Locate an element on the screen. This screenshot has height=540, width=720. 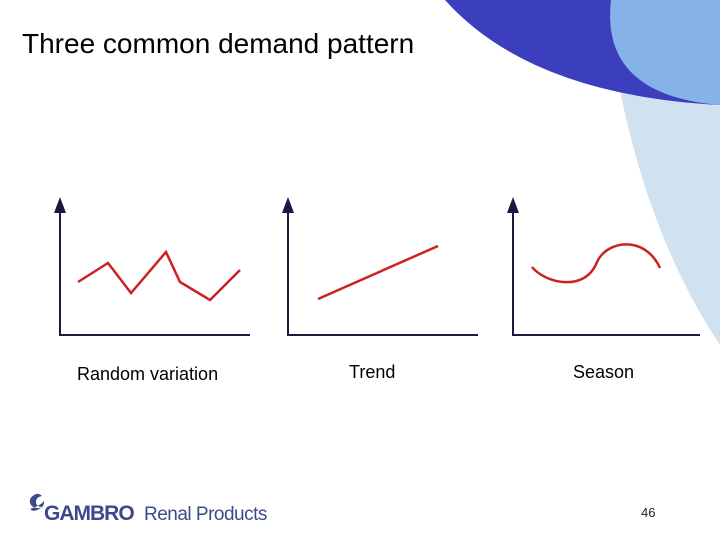
logo-brand: GAMBRO is located at coordinates (89, 513).